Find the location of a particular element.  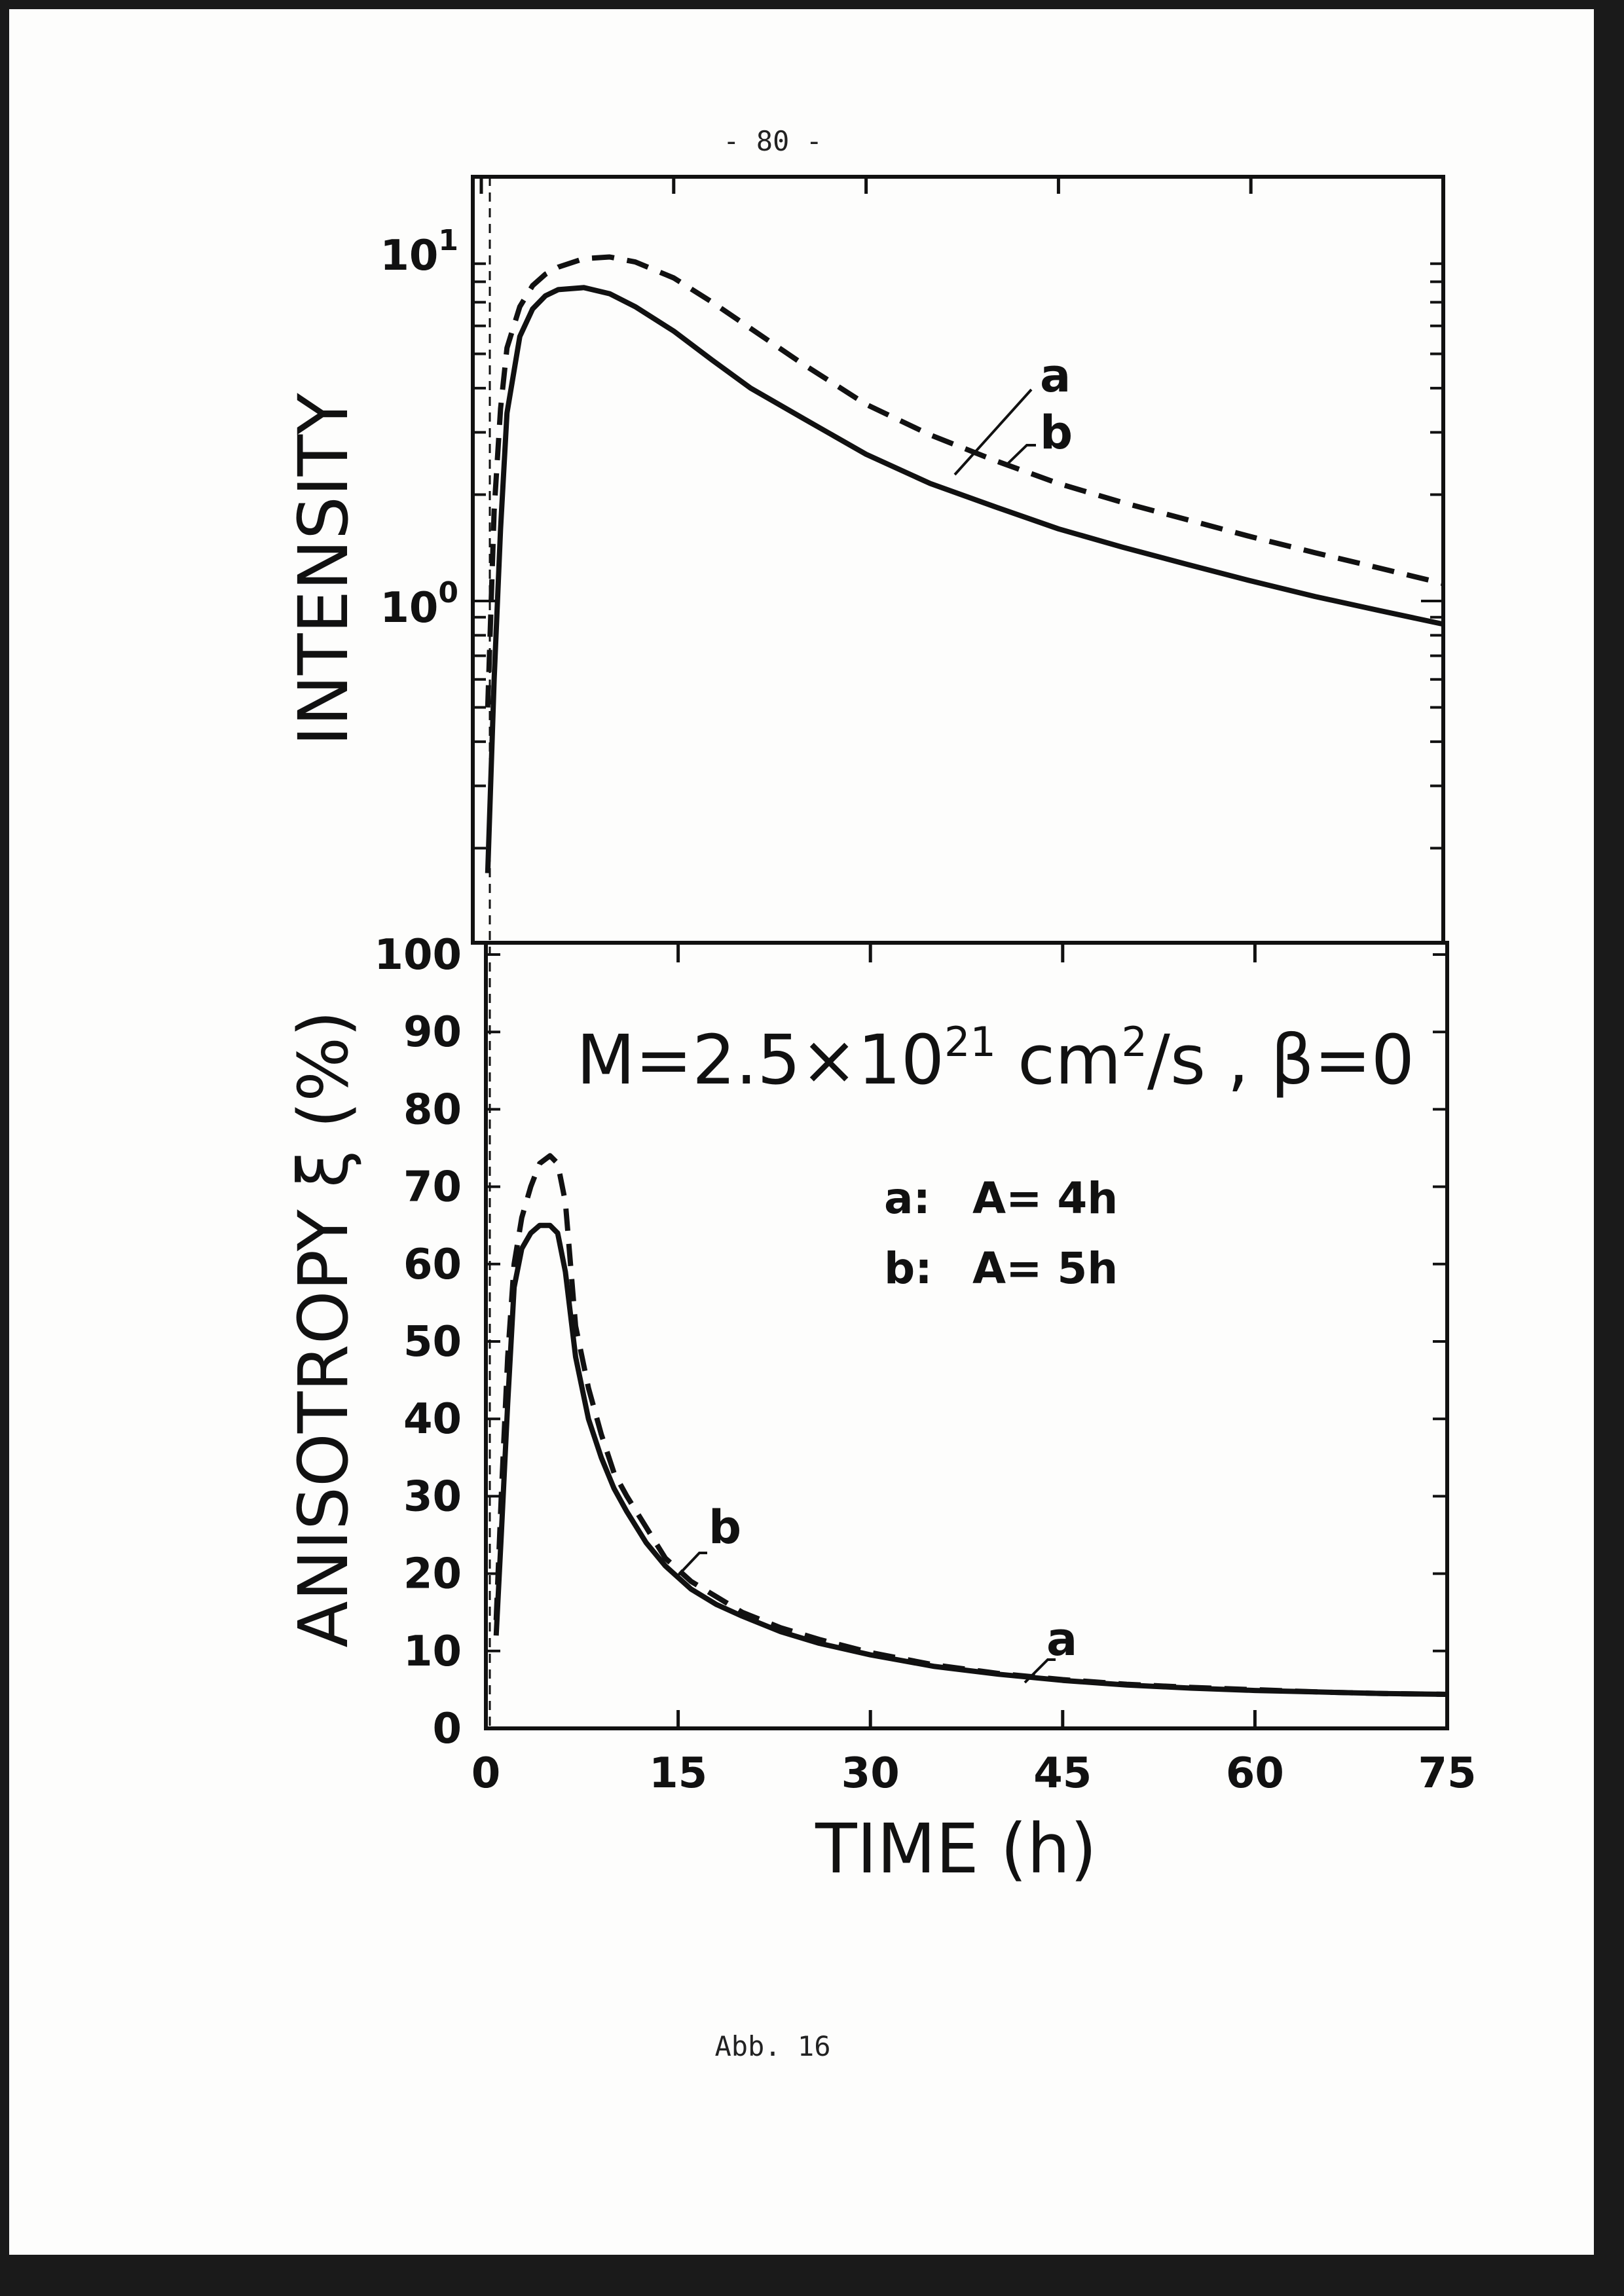

anisotropy-tick-labels: 0 10 20 30 40 50 60 70 80 90 100 is located at coordinates (418, 1342).